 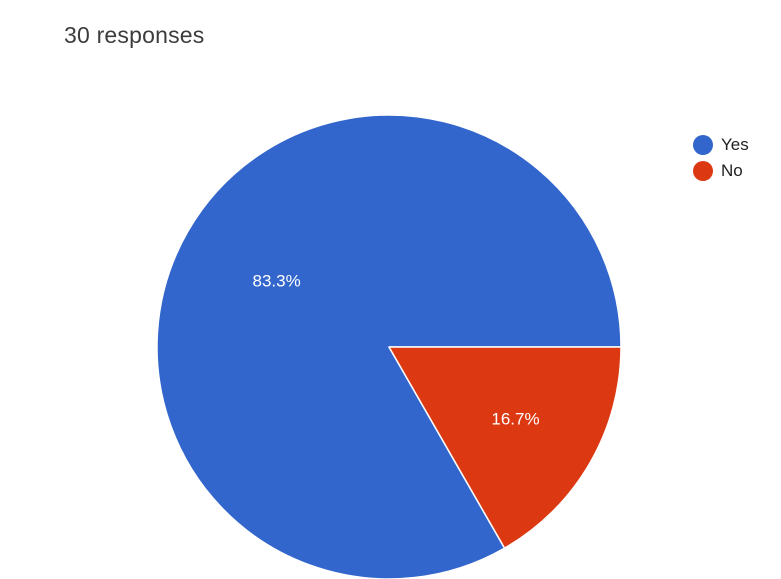 I want to click on pie-label-yes: 83.3%, so click(x=276, y=280).